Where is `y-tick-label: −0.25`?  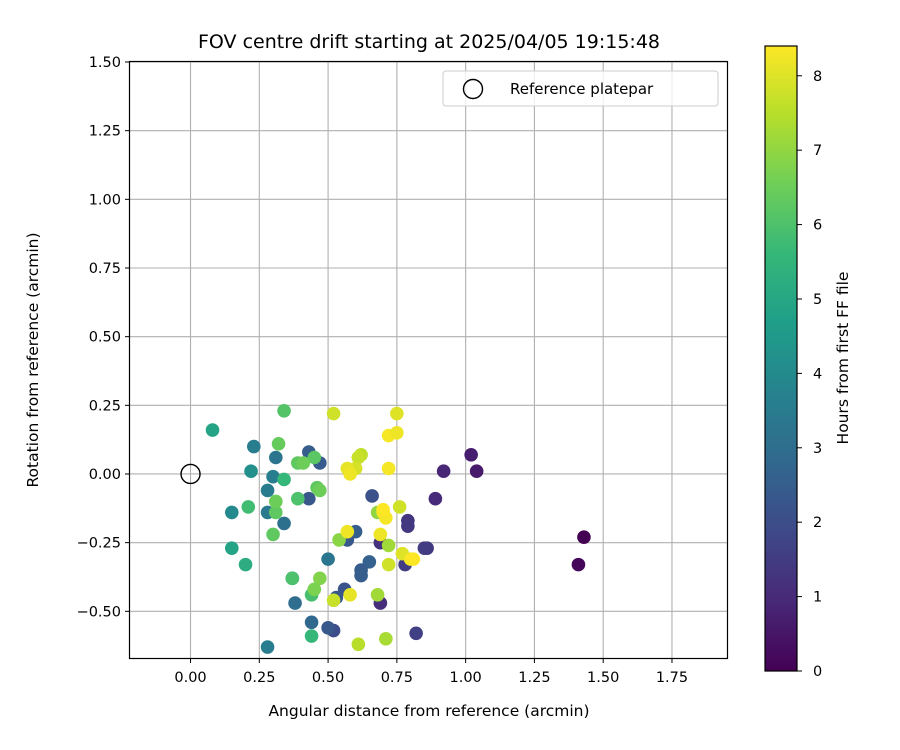 y-tick-label: −0.25 is located at coordinates (99, 544).